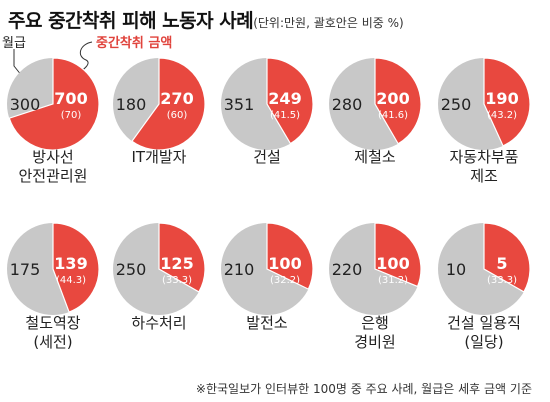  I want to click on worker-category-label: 자동차부품 제조, so click(484, 166).